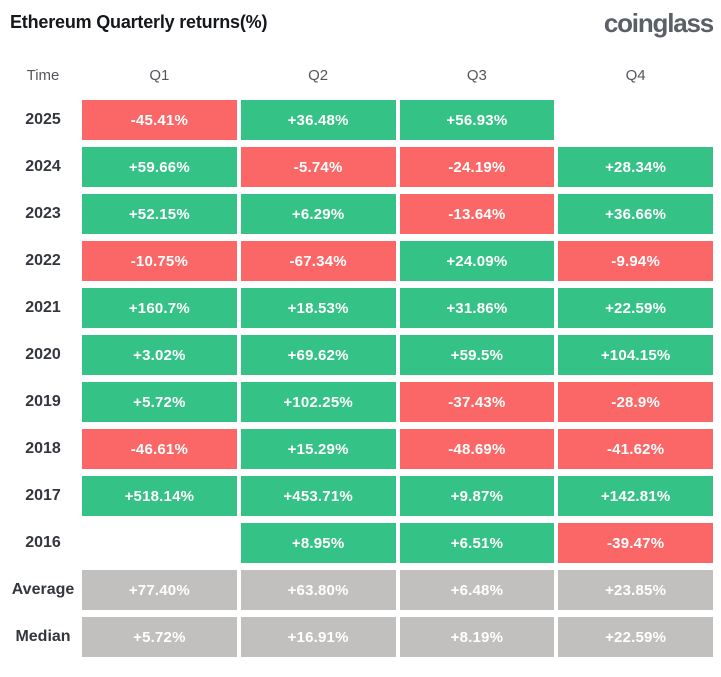  What do you see at coordinates (477, 449) in the screenshot?
I see `cell-2018-q3: -48.69%` at bounding box center [477, 449].